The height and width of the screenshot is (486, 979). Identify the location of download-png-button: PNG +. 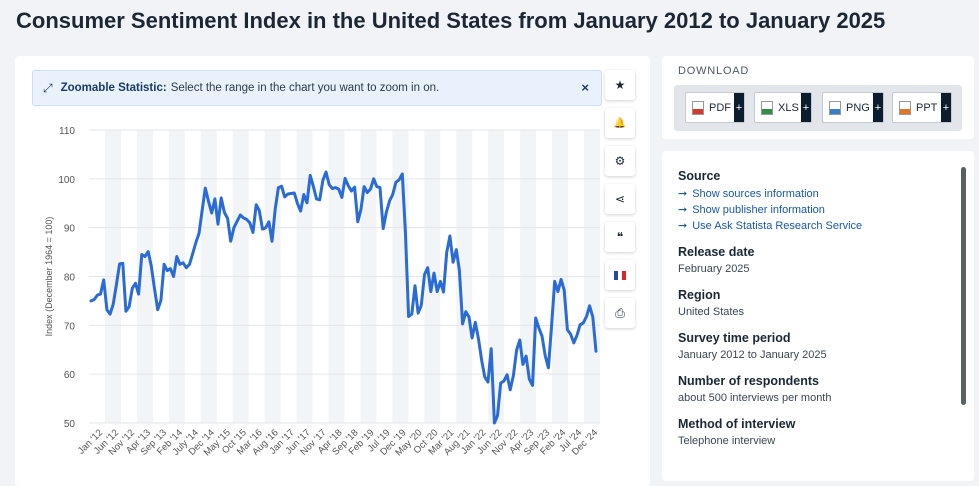
(853, 107).